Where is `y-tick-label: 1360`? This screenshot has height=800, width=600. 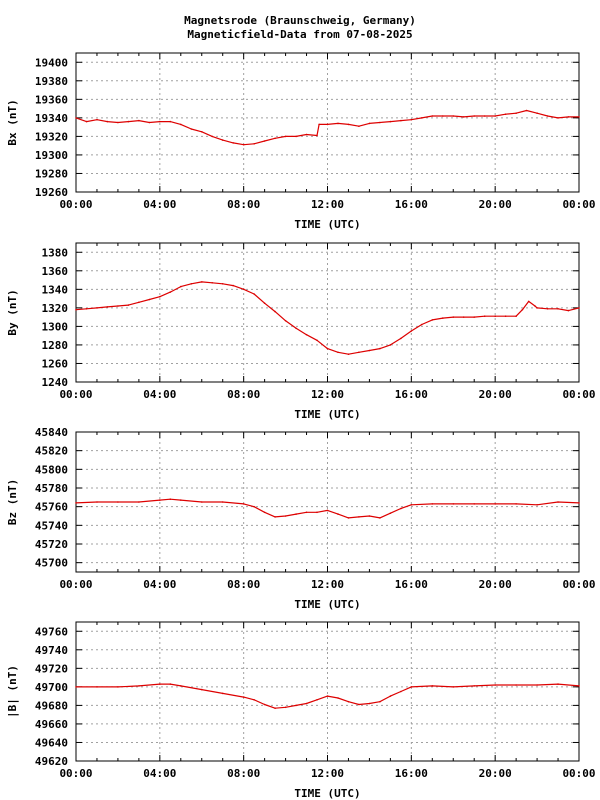
y-tick-label: 1360 is located at coordinates (55, 271).